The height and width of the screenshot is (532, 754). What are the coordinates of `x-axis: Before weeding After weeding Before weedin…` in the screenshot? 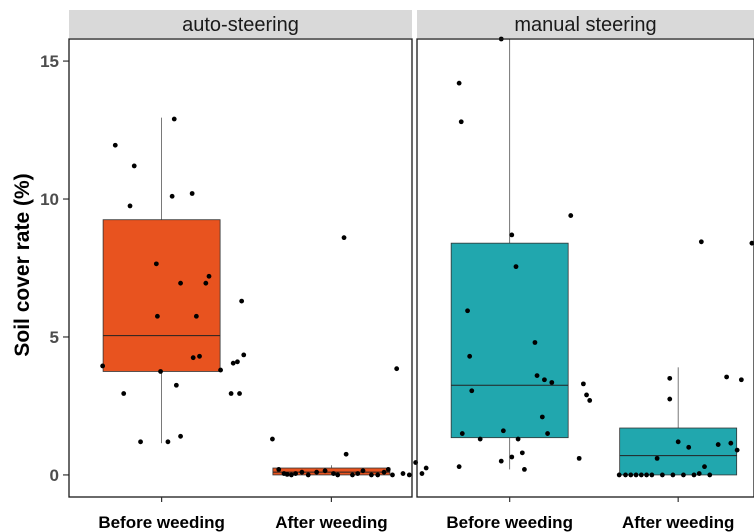 It's located at (416, 514).